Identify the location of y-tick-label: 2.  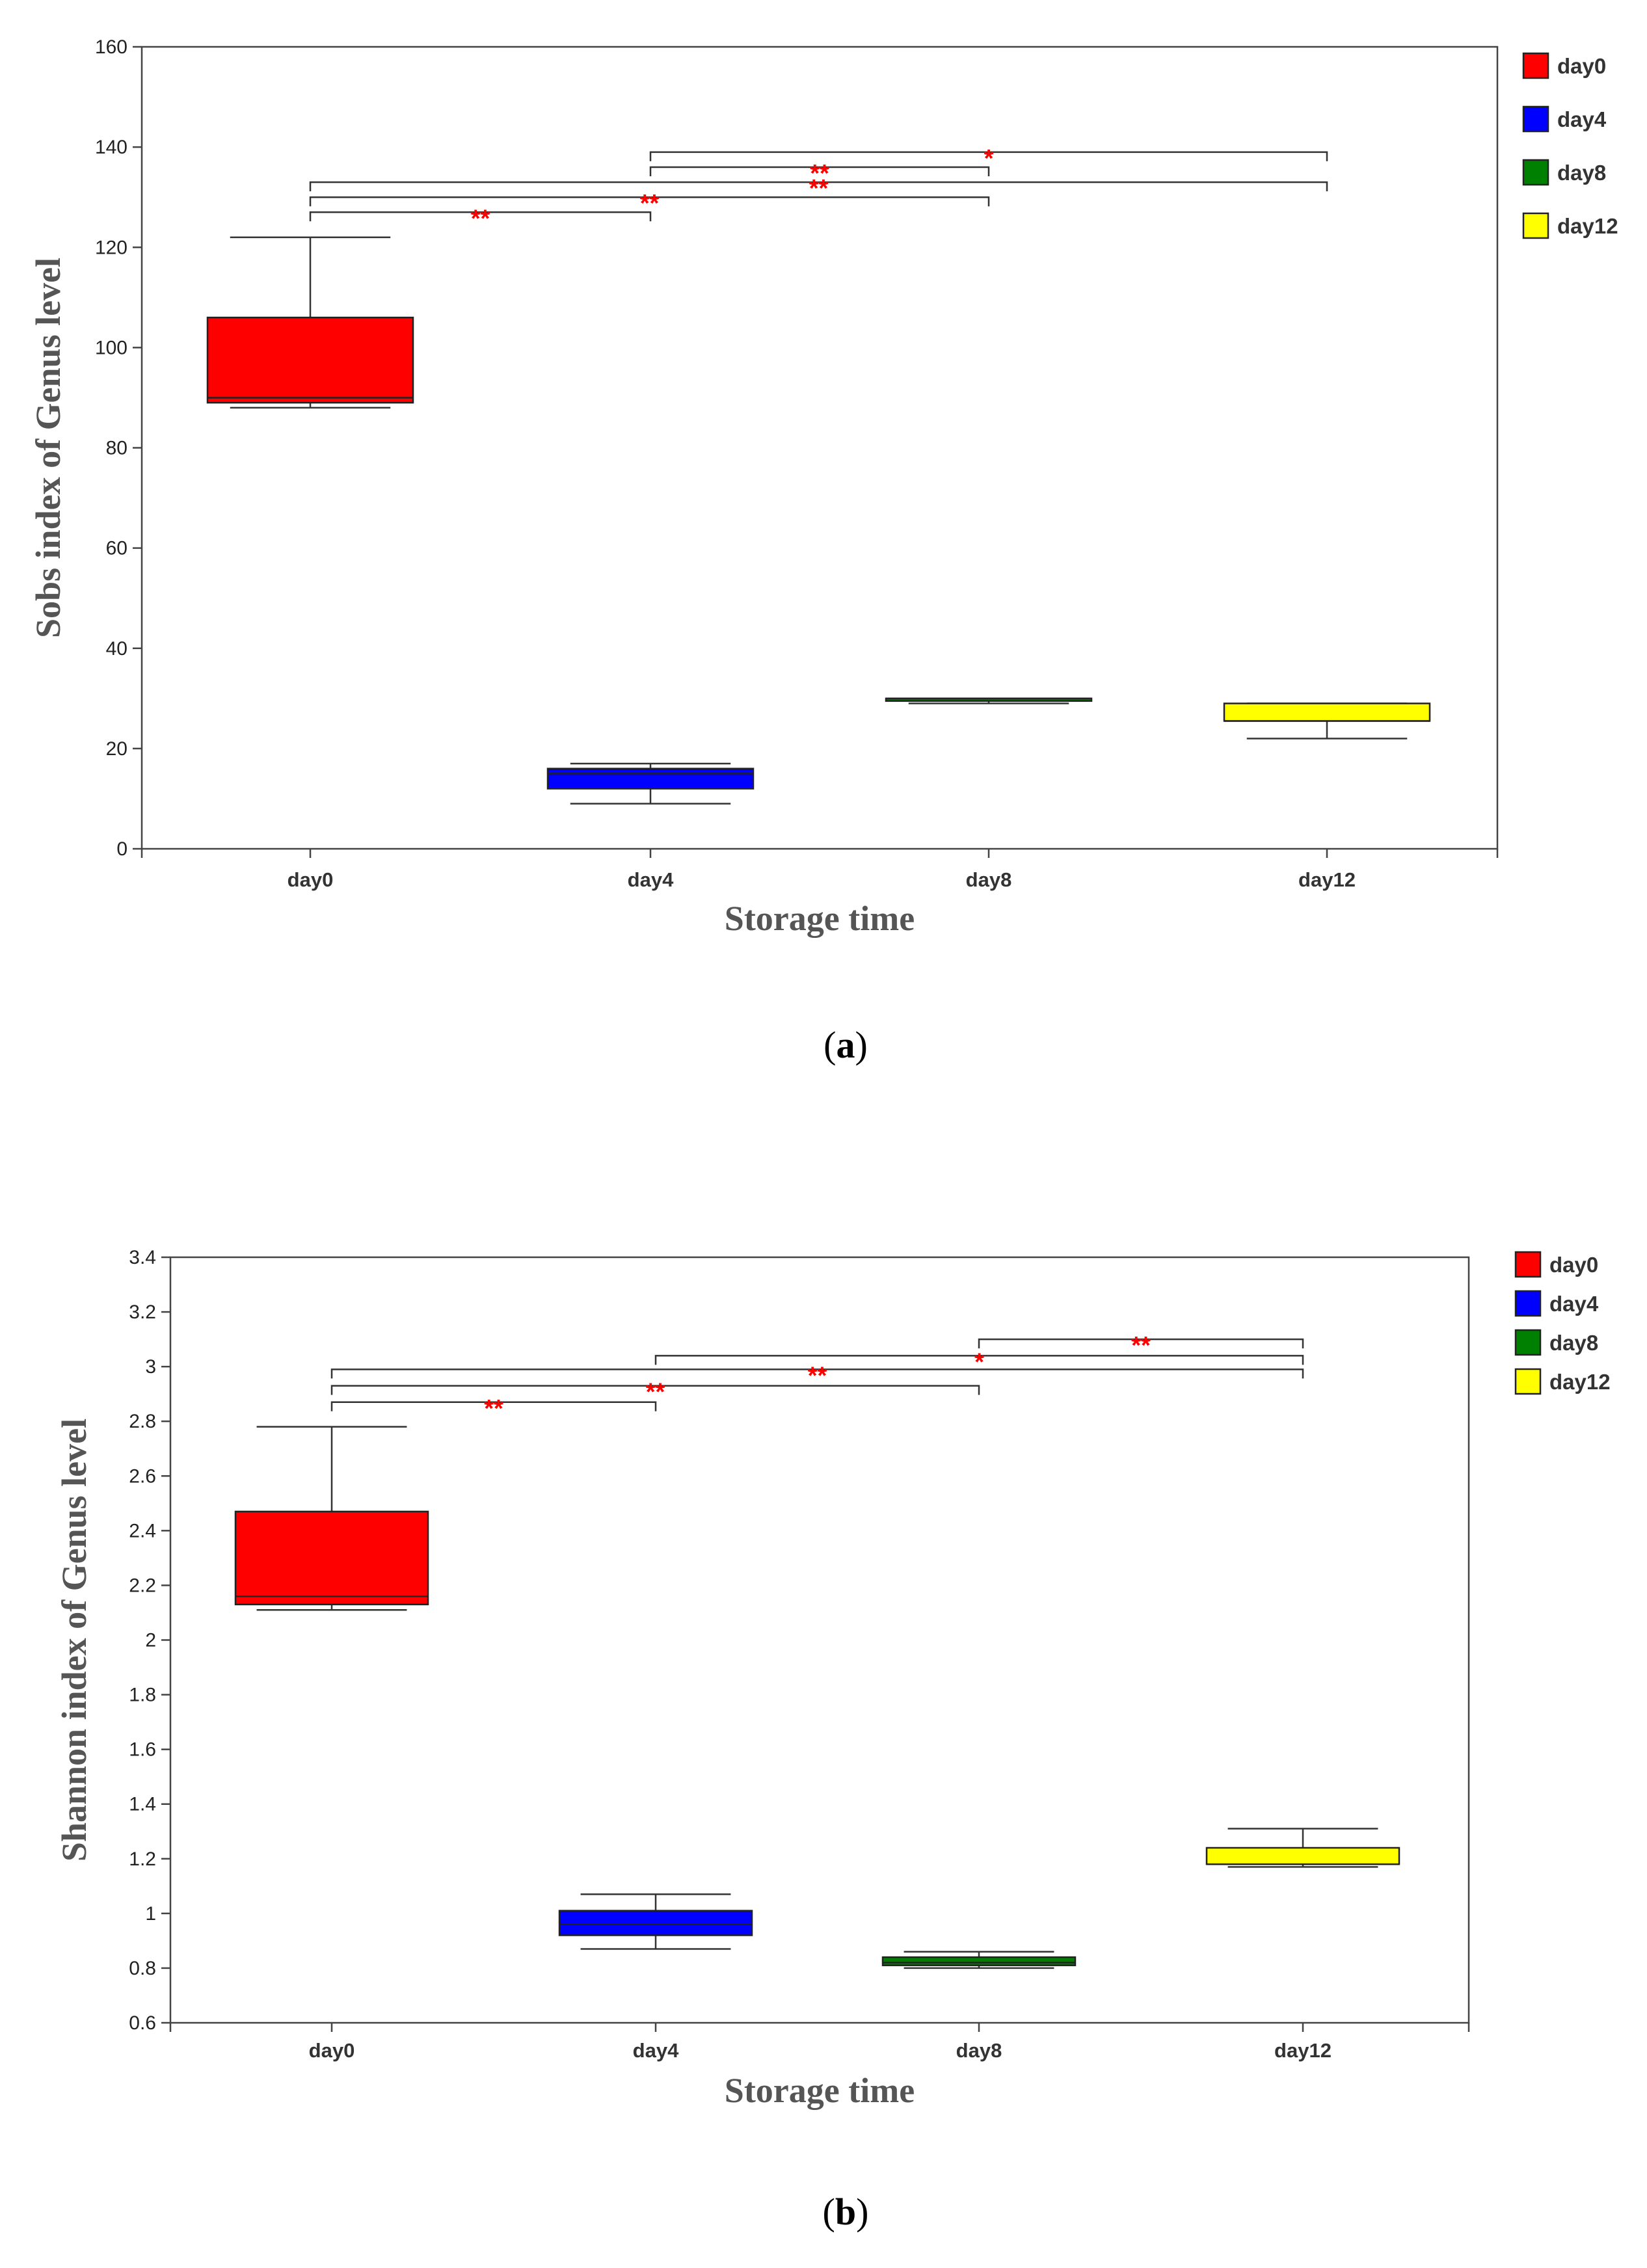
(150, 1641).